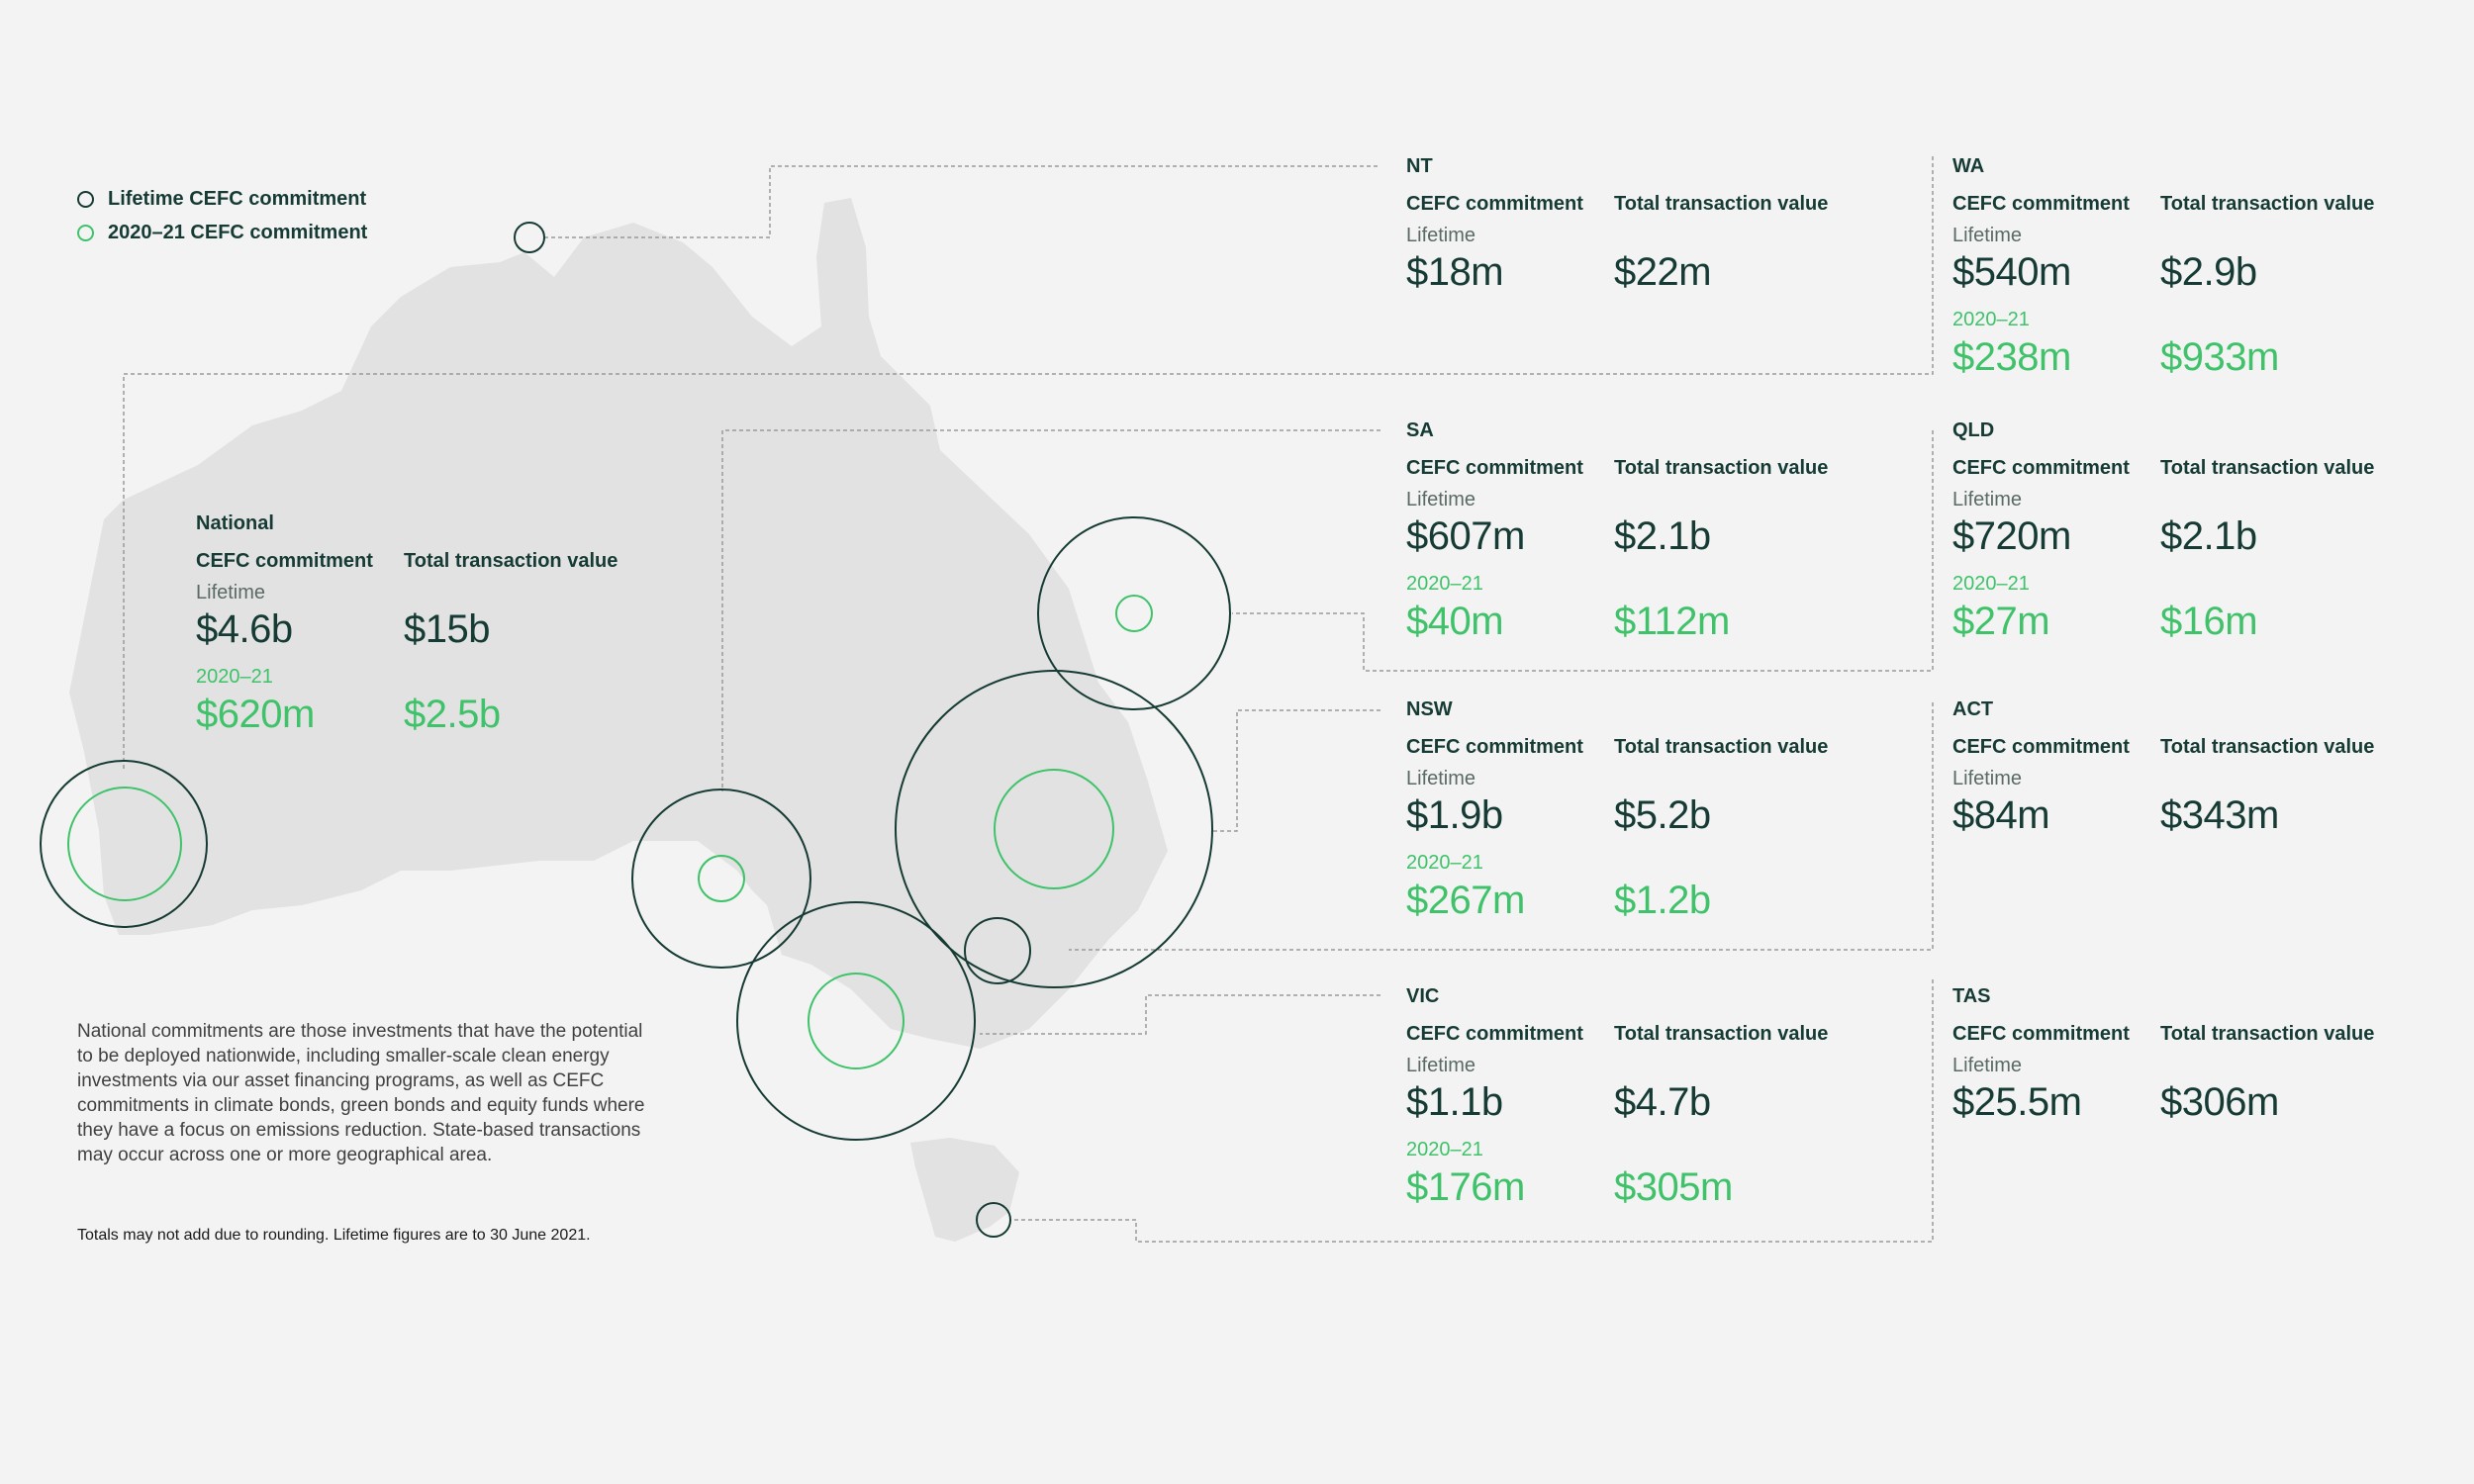 The image size is (2474, 1484). I want to click on region-name: QLD, so click(1974, 430).